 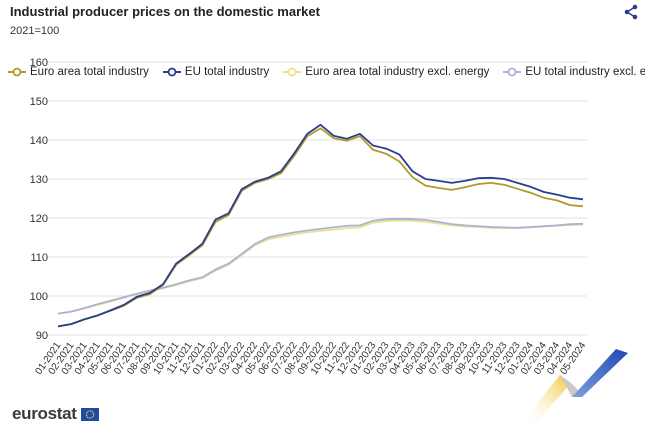 What do you see at coordinates (39, 180) in the screenshot?
I see `y-tick-label: 130` at bounding box center [39, 180].